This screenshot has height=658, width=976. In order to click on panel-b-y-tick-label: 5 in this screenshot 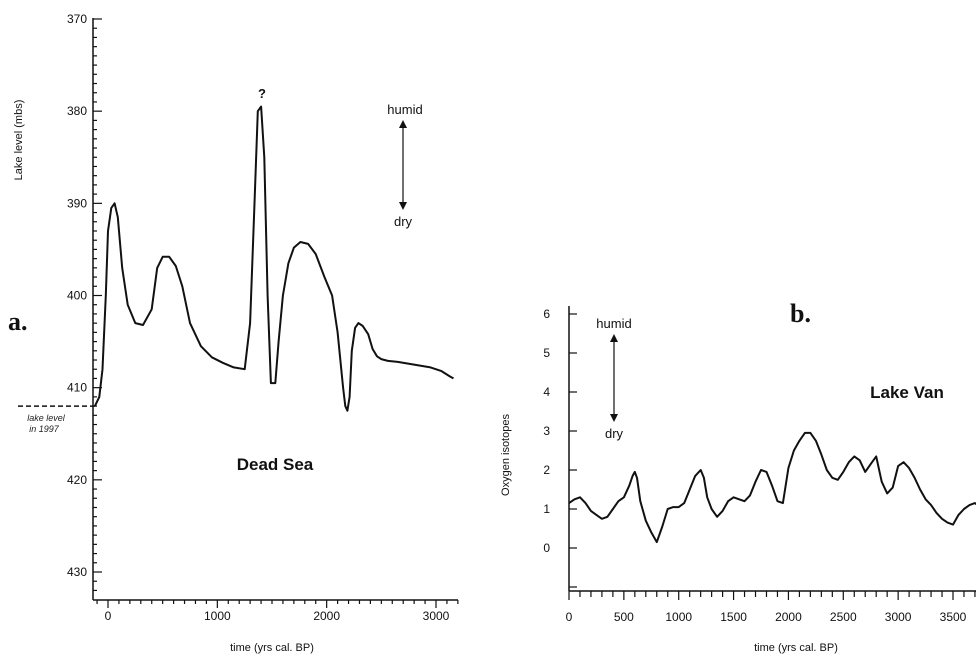, I will do `click(546, 353)`.